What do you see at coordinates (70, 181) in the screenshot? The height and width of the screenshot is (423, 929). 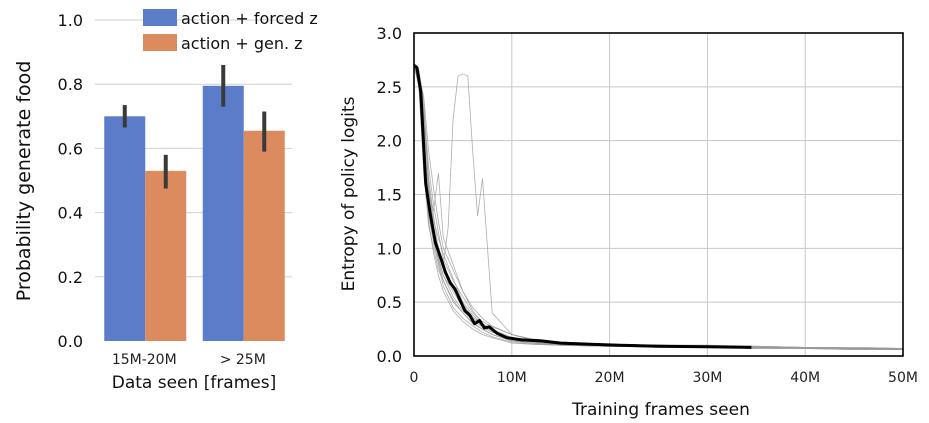 I see `bar-chart-y-ticks: 0.0 0.2 0.4 0.6 0.8 1.0` at bounding box center [70, 181].